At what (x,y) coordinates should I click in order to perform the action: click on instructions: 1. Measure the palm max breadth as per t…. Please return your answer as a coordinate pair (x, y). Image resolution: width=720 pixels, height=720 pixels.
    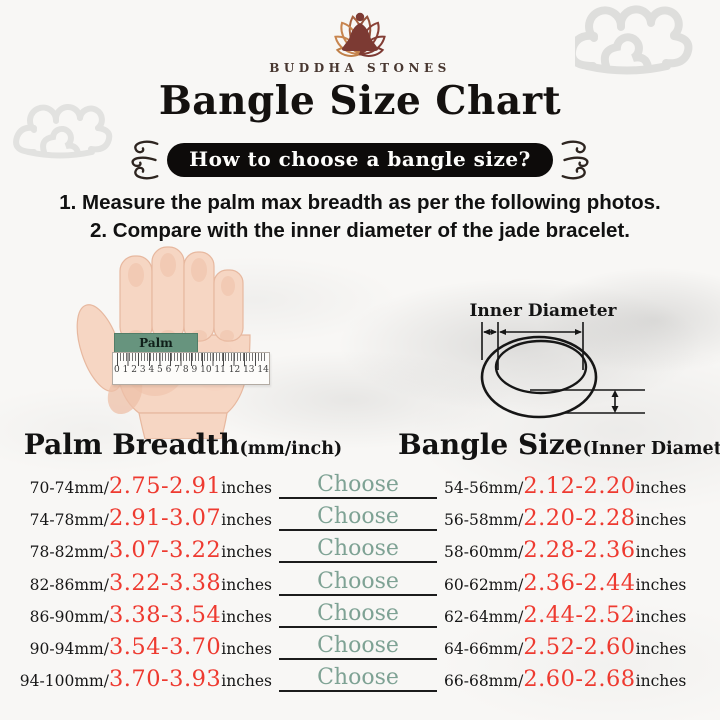
    Looking at the image, I should click on (360, 217).